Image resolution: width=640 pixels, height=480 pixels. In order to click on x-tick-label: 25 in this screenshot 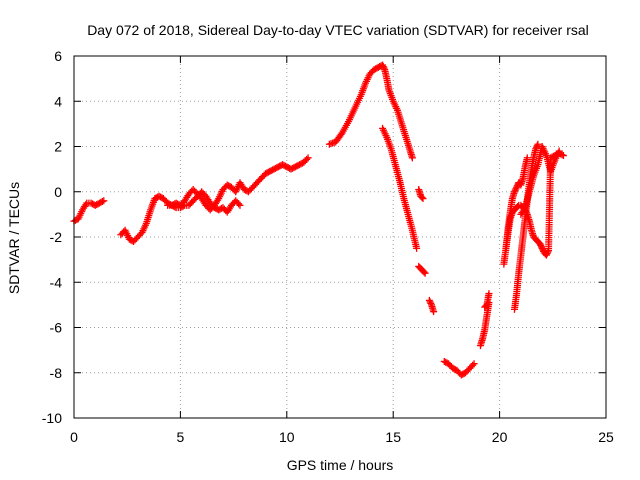, I will do `click(606, 437)`.